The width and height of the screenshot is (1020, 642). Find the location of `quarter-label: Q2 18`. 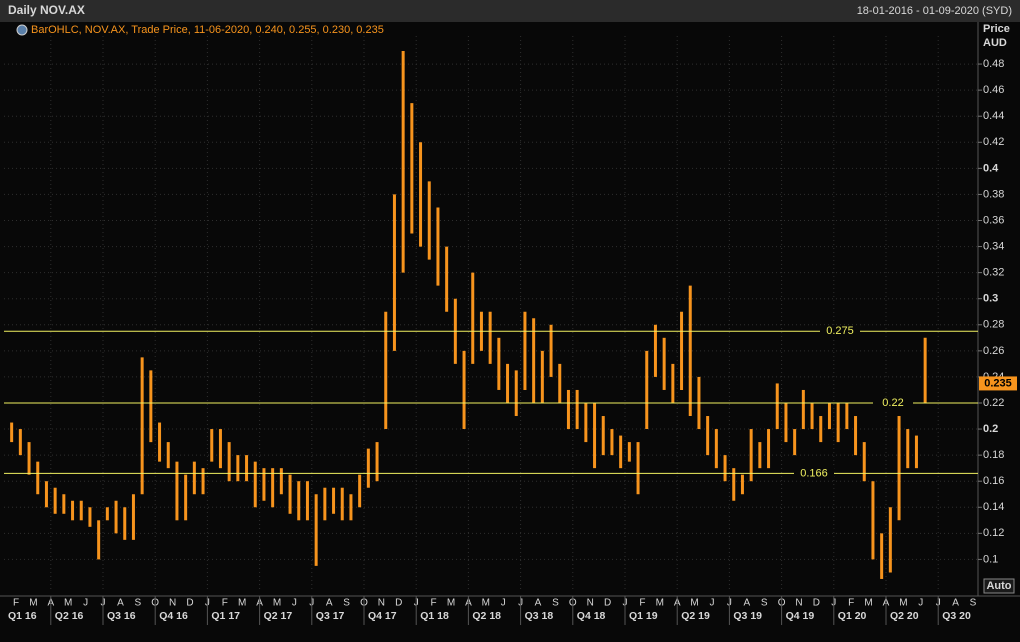

quarter-label: Q2 18 is located at coordinates (486, 616).